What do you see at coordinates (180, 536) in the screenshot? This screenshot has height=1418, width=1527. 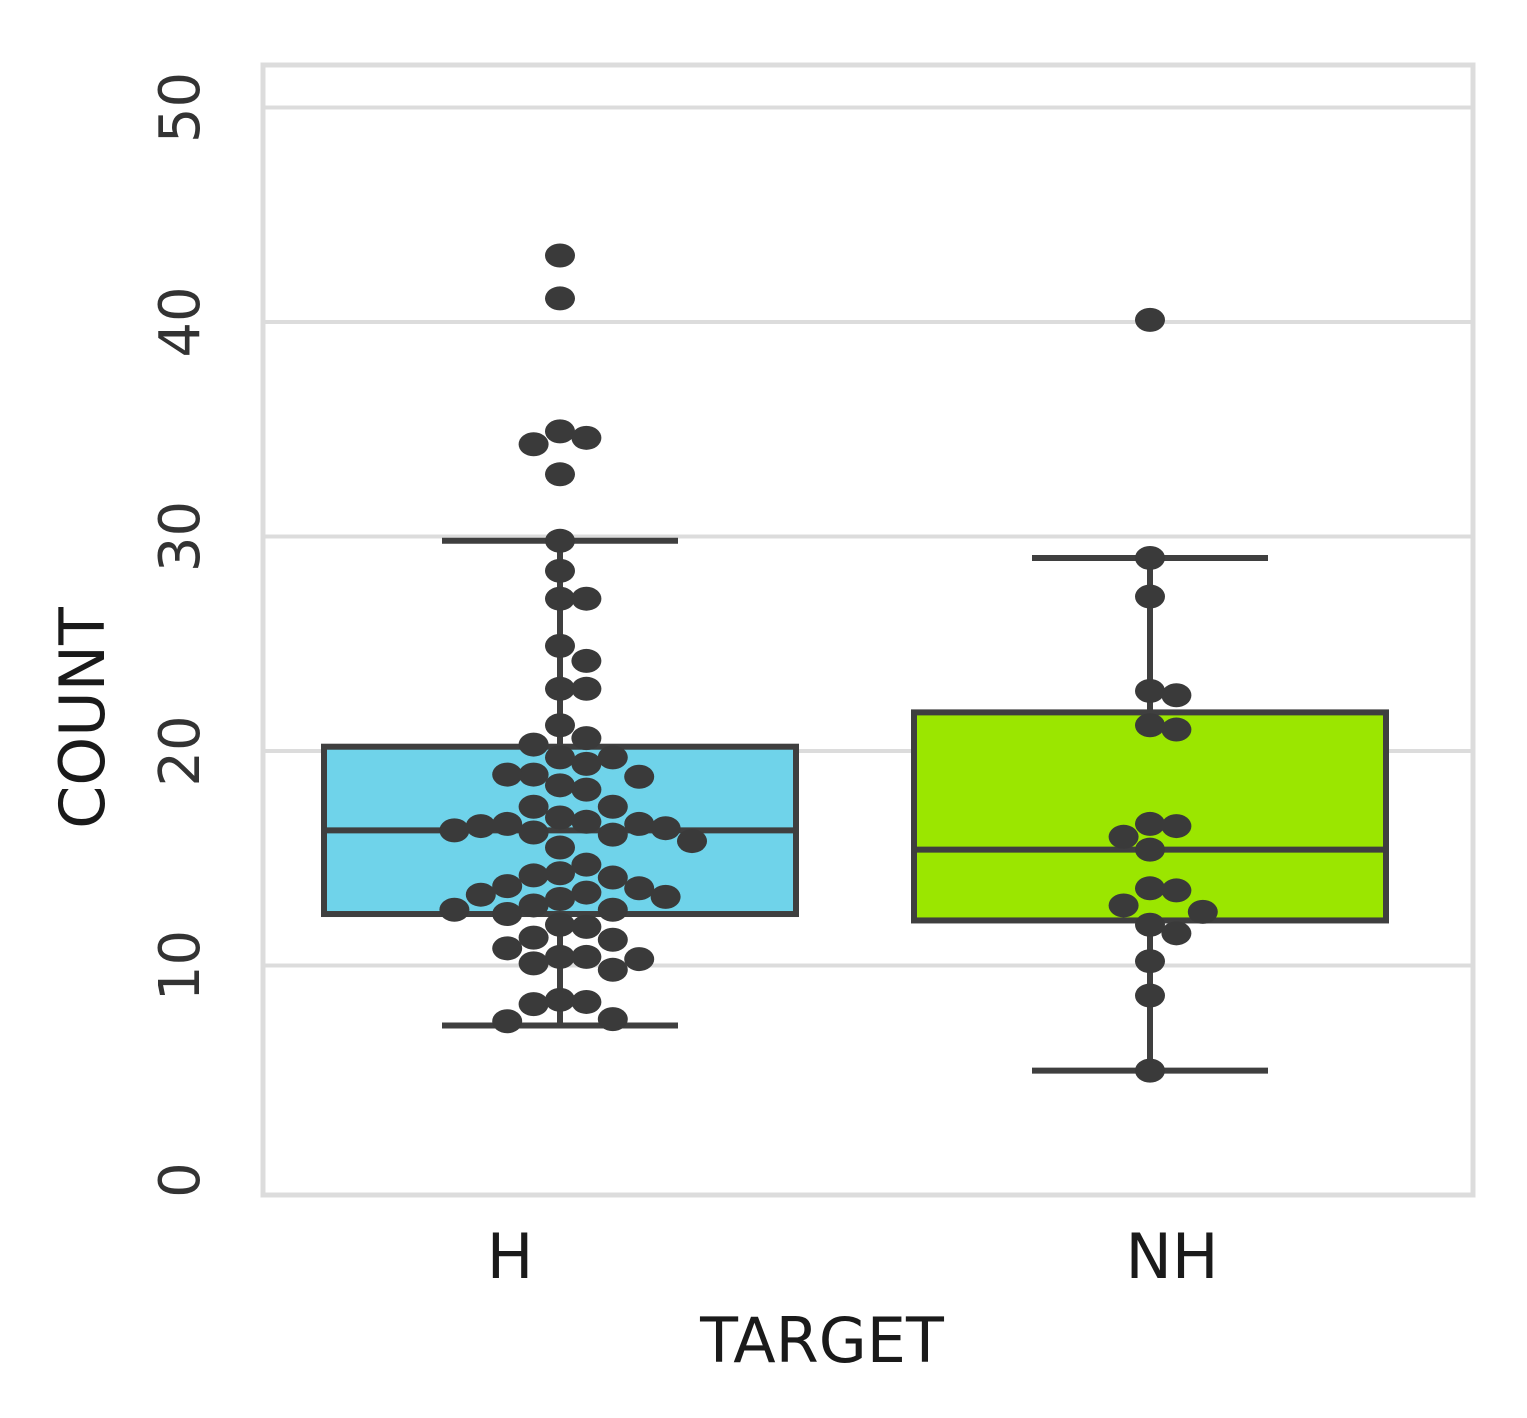 I see `y-tick-label: 30` at bounding box center [180, 536].